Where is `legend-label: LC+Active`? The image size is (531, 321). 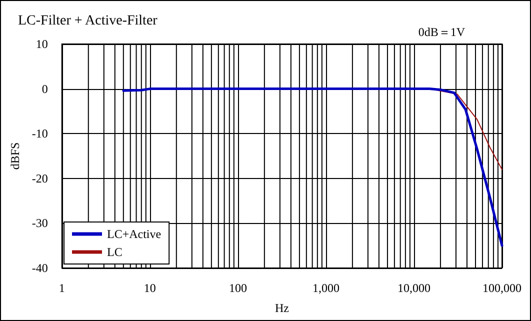 legend-label: LC+Active is located at coordinates (134, 234).